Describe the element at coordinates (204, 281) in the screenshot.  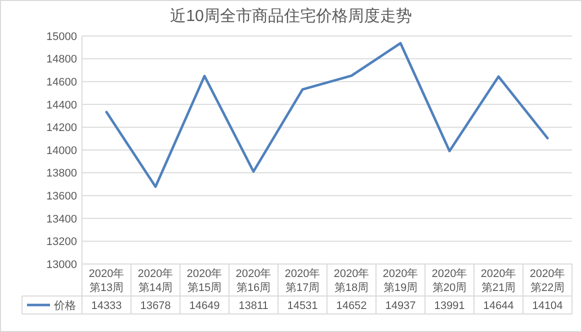
I see `x-tick-label: 2020年第15周` at that location.